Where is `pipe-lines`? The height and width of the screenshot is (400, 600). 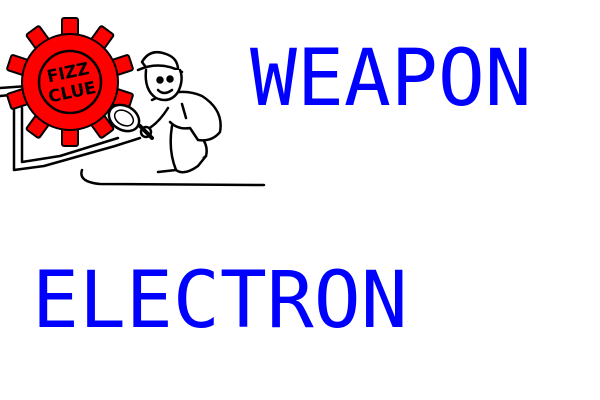
pipe-lines is located at coordinates (133, 135).